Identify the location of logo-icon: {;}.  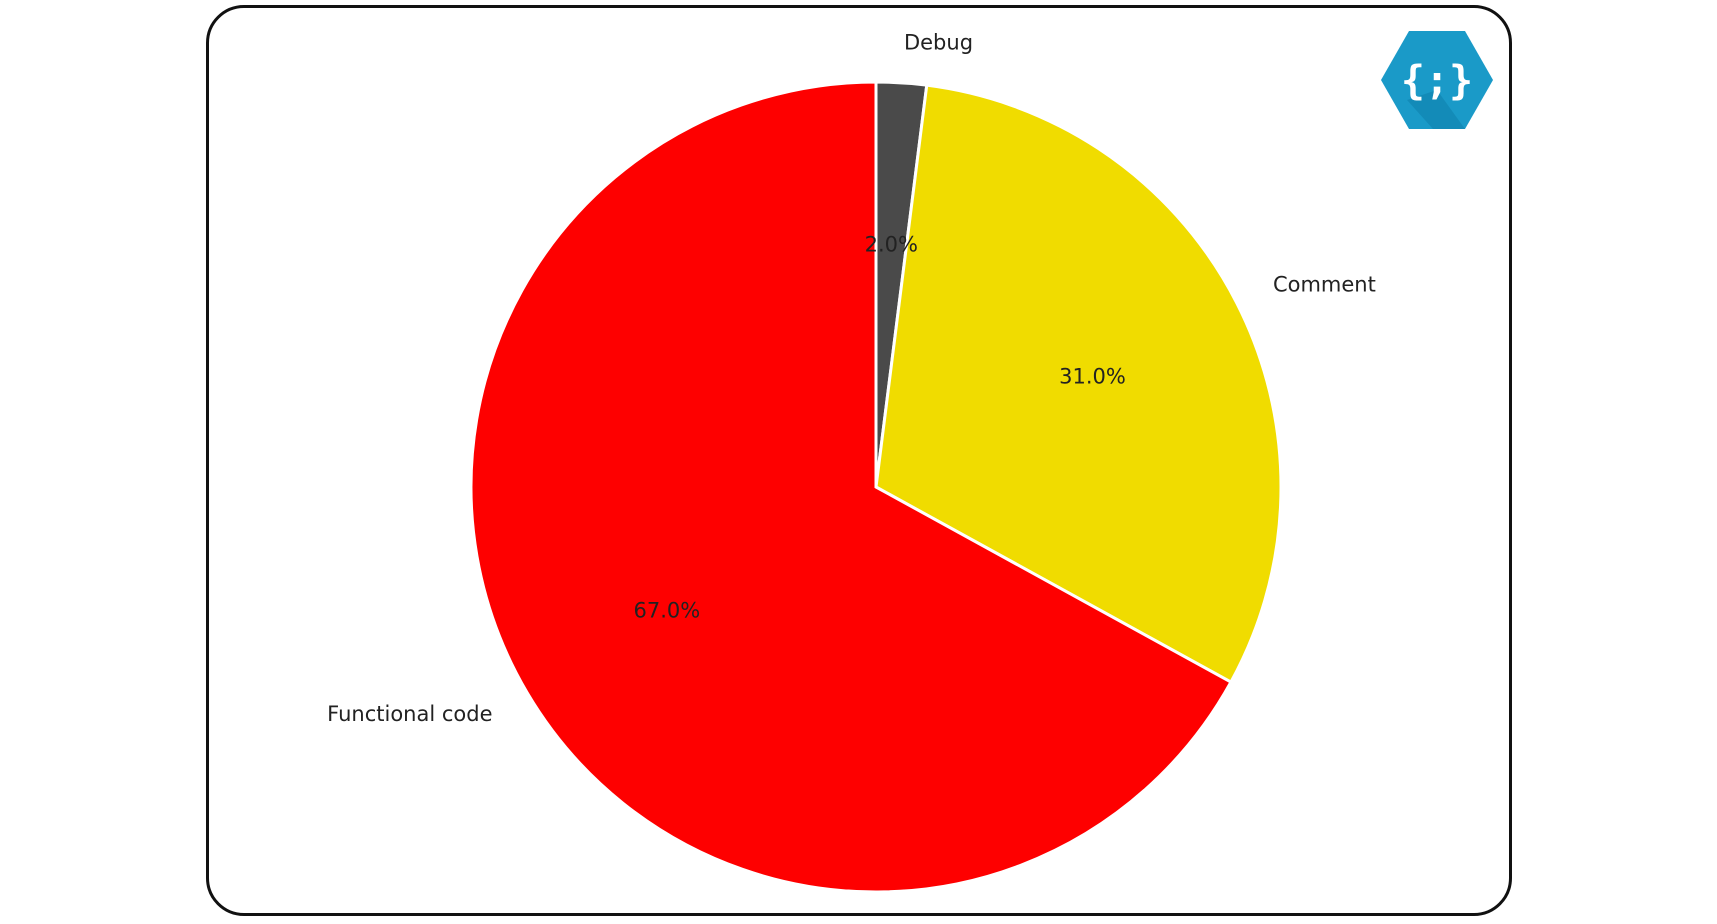
(1437, 80).